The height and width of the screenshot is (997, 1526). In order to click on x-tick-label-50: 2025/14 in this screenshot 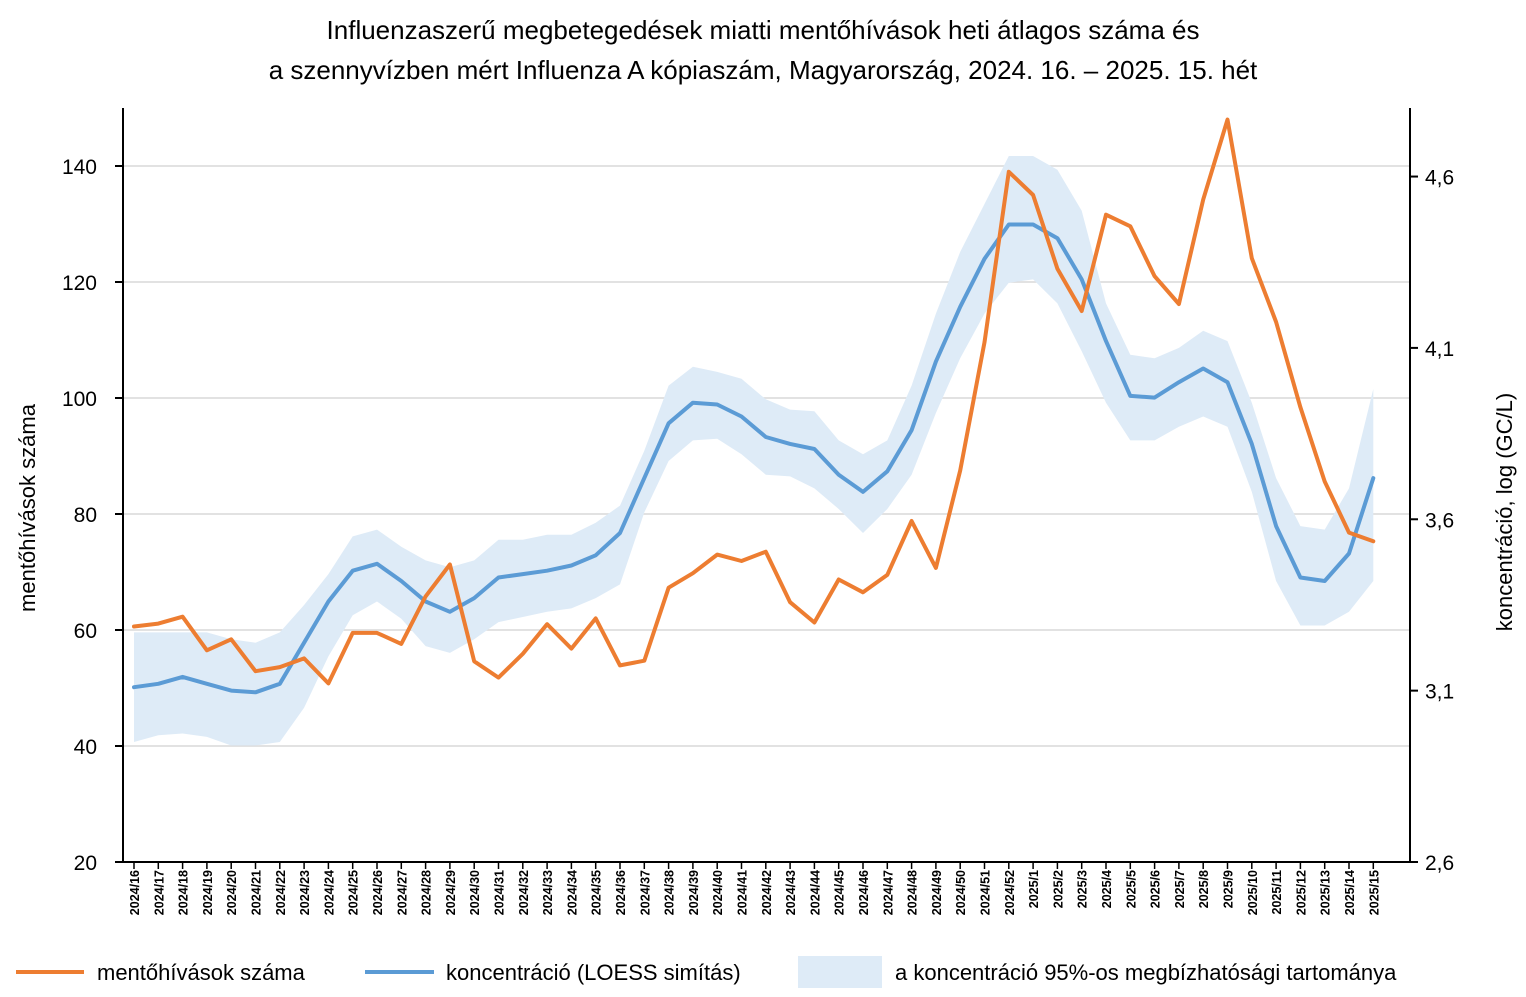, I will do `click(1350, 892)`.